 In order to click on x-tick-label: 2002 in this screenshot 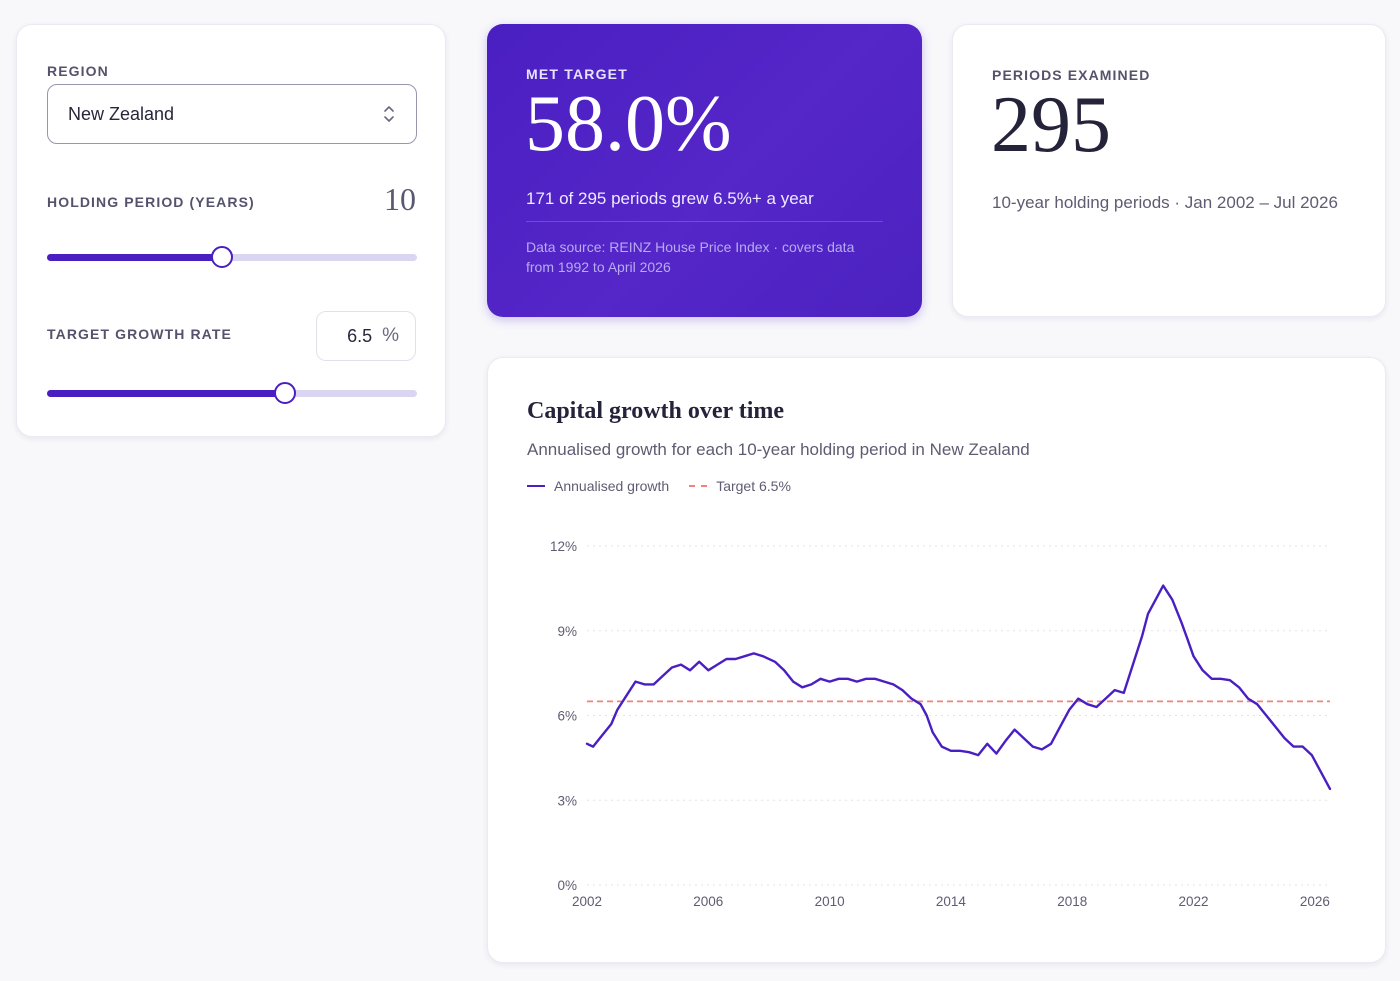, I will do `click(587, 901)`.